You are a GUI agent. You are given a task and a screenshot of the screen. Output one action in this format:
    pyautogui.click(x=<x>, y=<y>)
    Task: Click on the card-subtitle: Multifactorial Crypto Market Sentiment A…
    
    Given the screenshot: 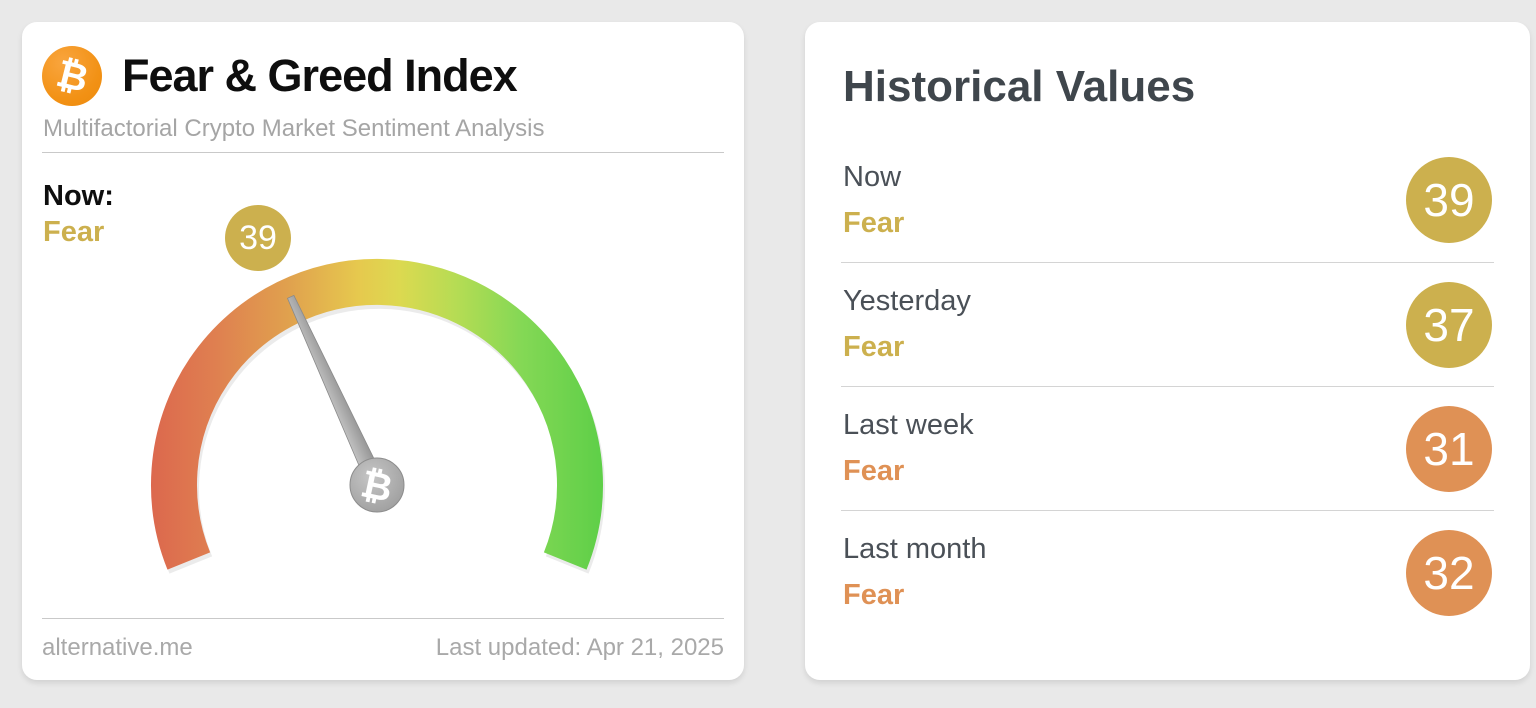 What is the action you would take?
    pyautogui.click(x=294, y=128)
    